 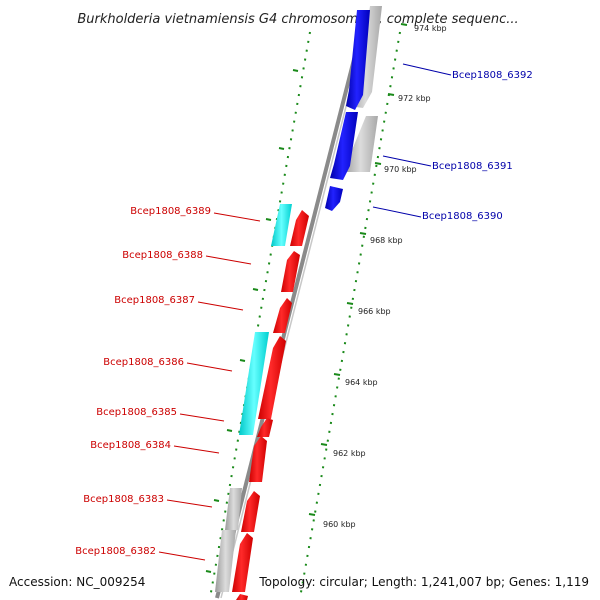 I want to click on gene-label-6386: Bcep1808_6386, so click(x=143, y=362).